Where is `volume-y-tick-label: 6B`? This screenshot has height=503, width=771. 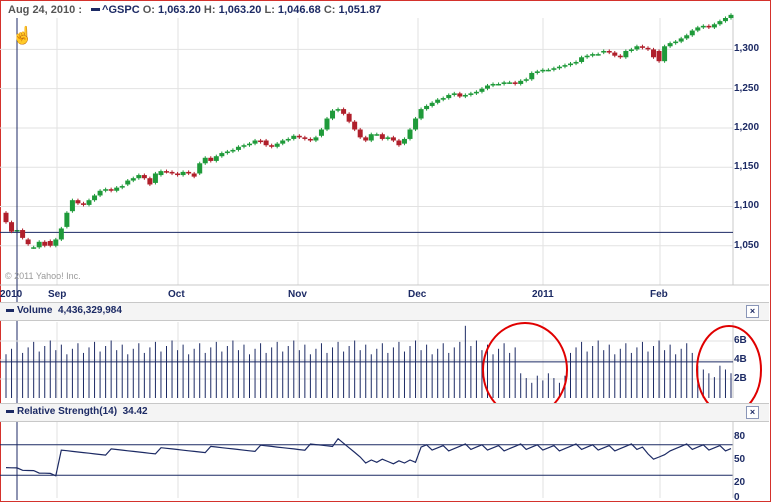 volume-y-tick-label: 6B is located at coordinates (740, 340).